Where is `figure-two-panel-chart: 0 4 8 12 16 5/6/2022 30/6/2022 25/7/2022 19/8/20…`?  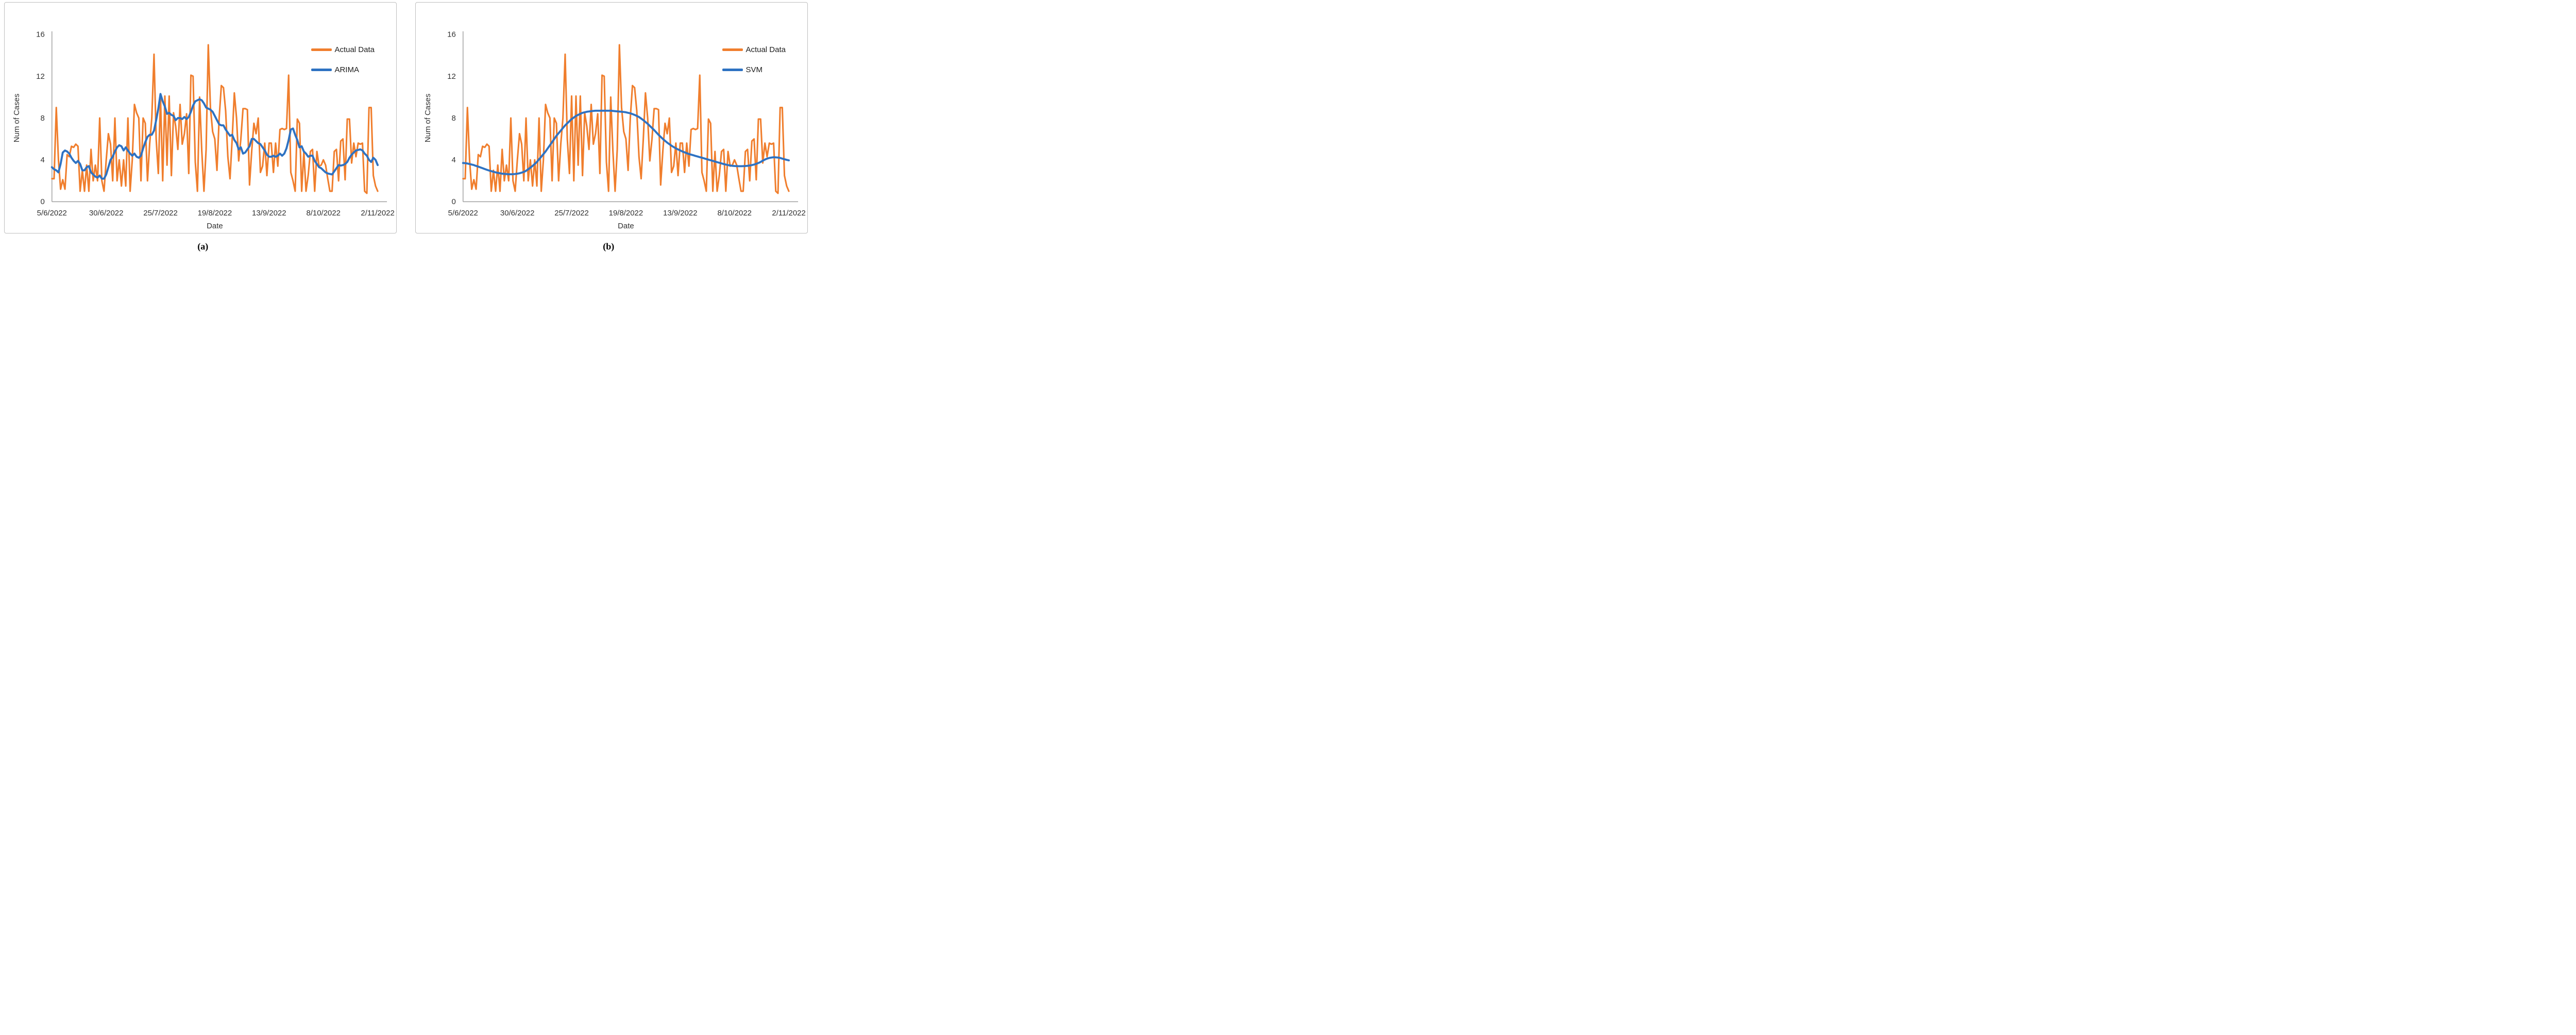
figure-two-panel-chart: 0 4 8 12 16 5/6/2022 30/6/2022 25/7/2022 19/8/20… is located at coordinates (405, 129).